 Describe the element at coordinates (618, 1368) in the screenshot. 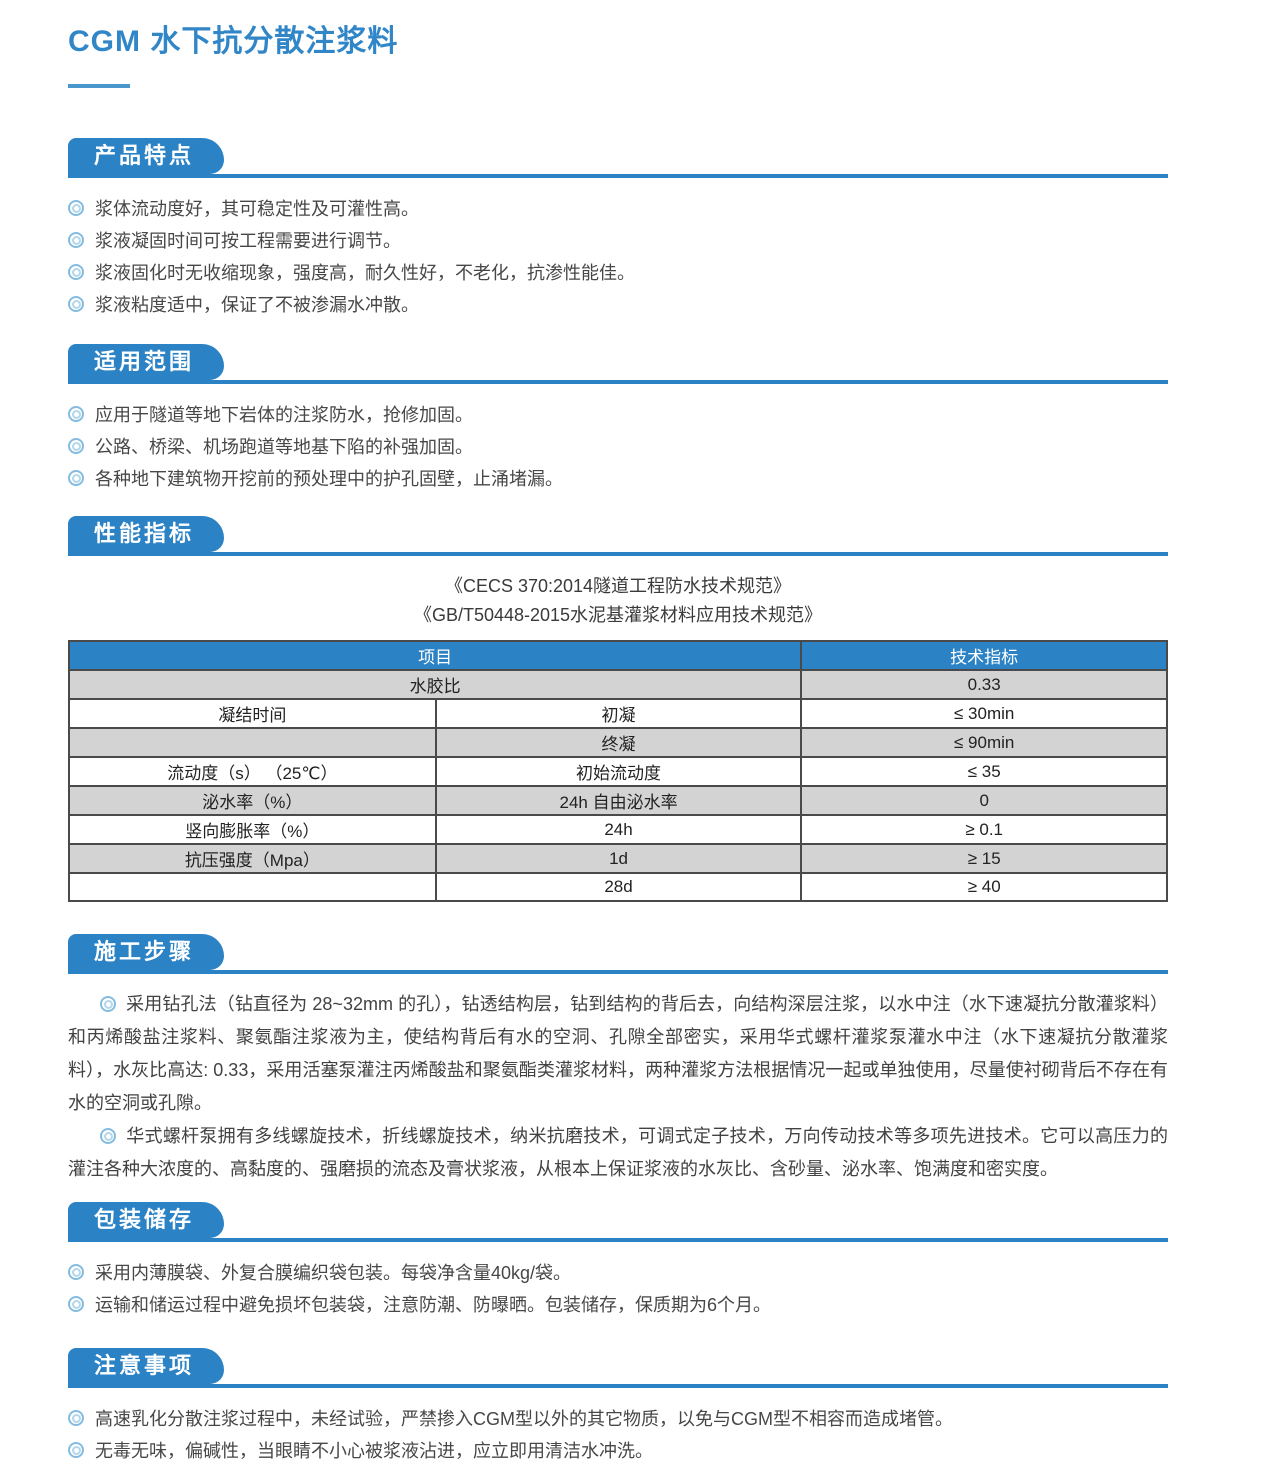

I see `section-head-precautions: 注意事项` at that location.